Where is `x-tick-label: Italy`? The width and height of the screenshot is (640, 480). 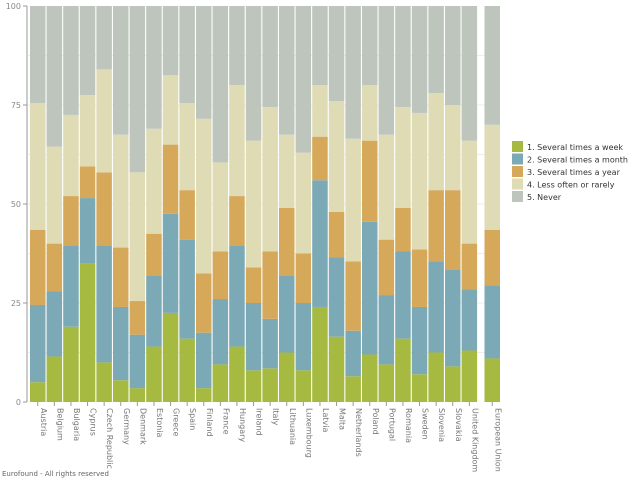
x-tick-label: Italy is located at coordinates (275, 417).